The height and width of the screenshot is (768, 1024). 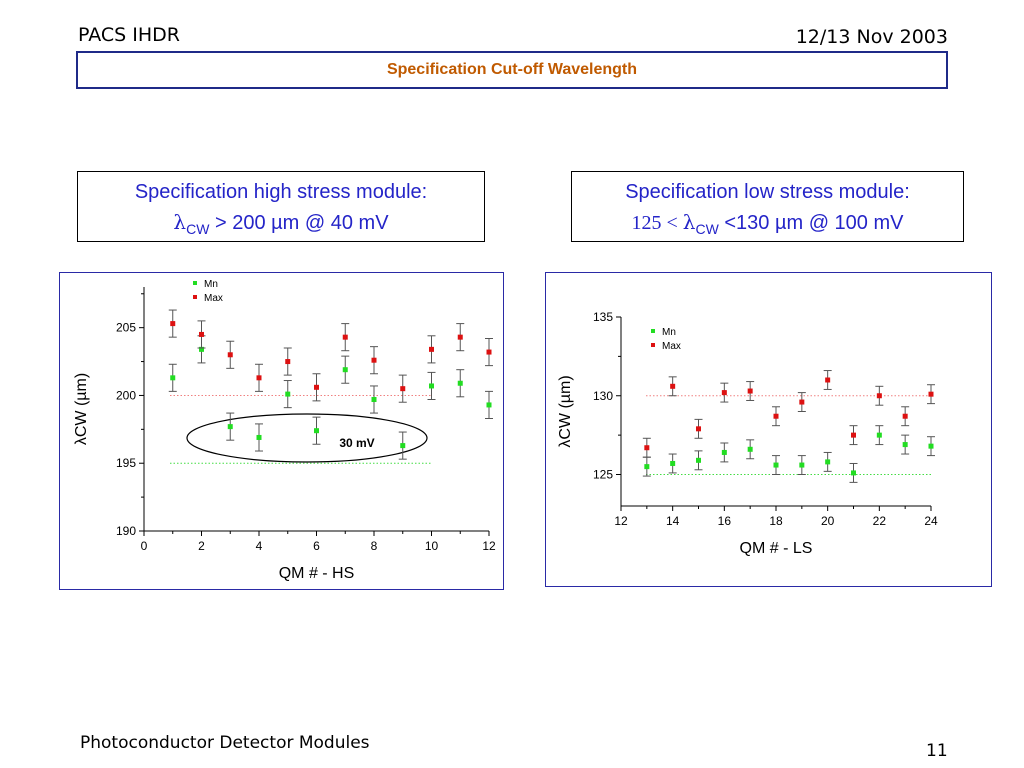 What do you see at coordinates (828, 521) in the screenshot?
I see `x-tick-label: 20` at bounding box center [828, 521].